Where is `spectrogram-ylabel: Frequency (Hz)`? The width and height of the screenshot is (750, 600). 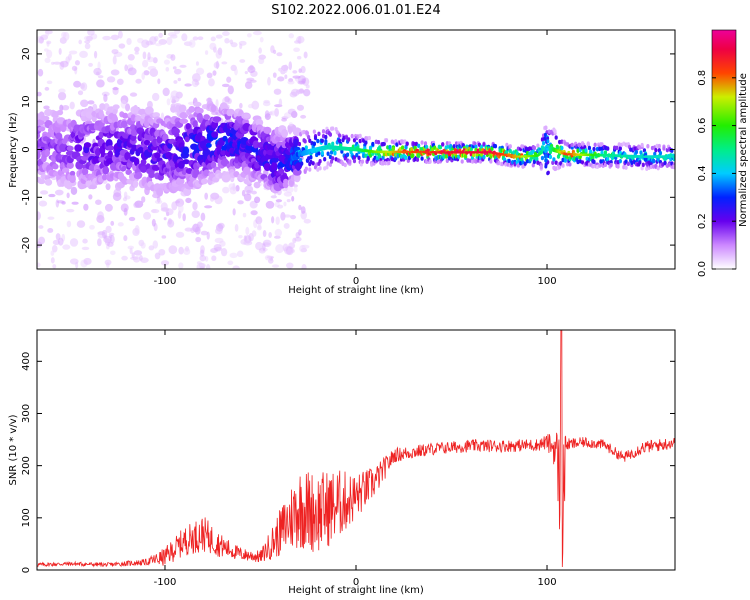
spectrogram-ylabel: Frequency (Hz) is located at coordinates (13, 150).